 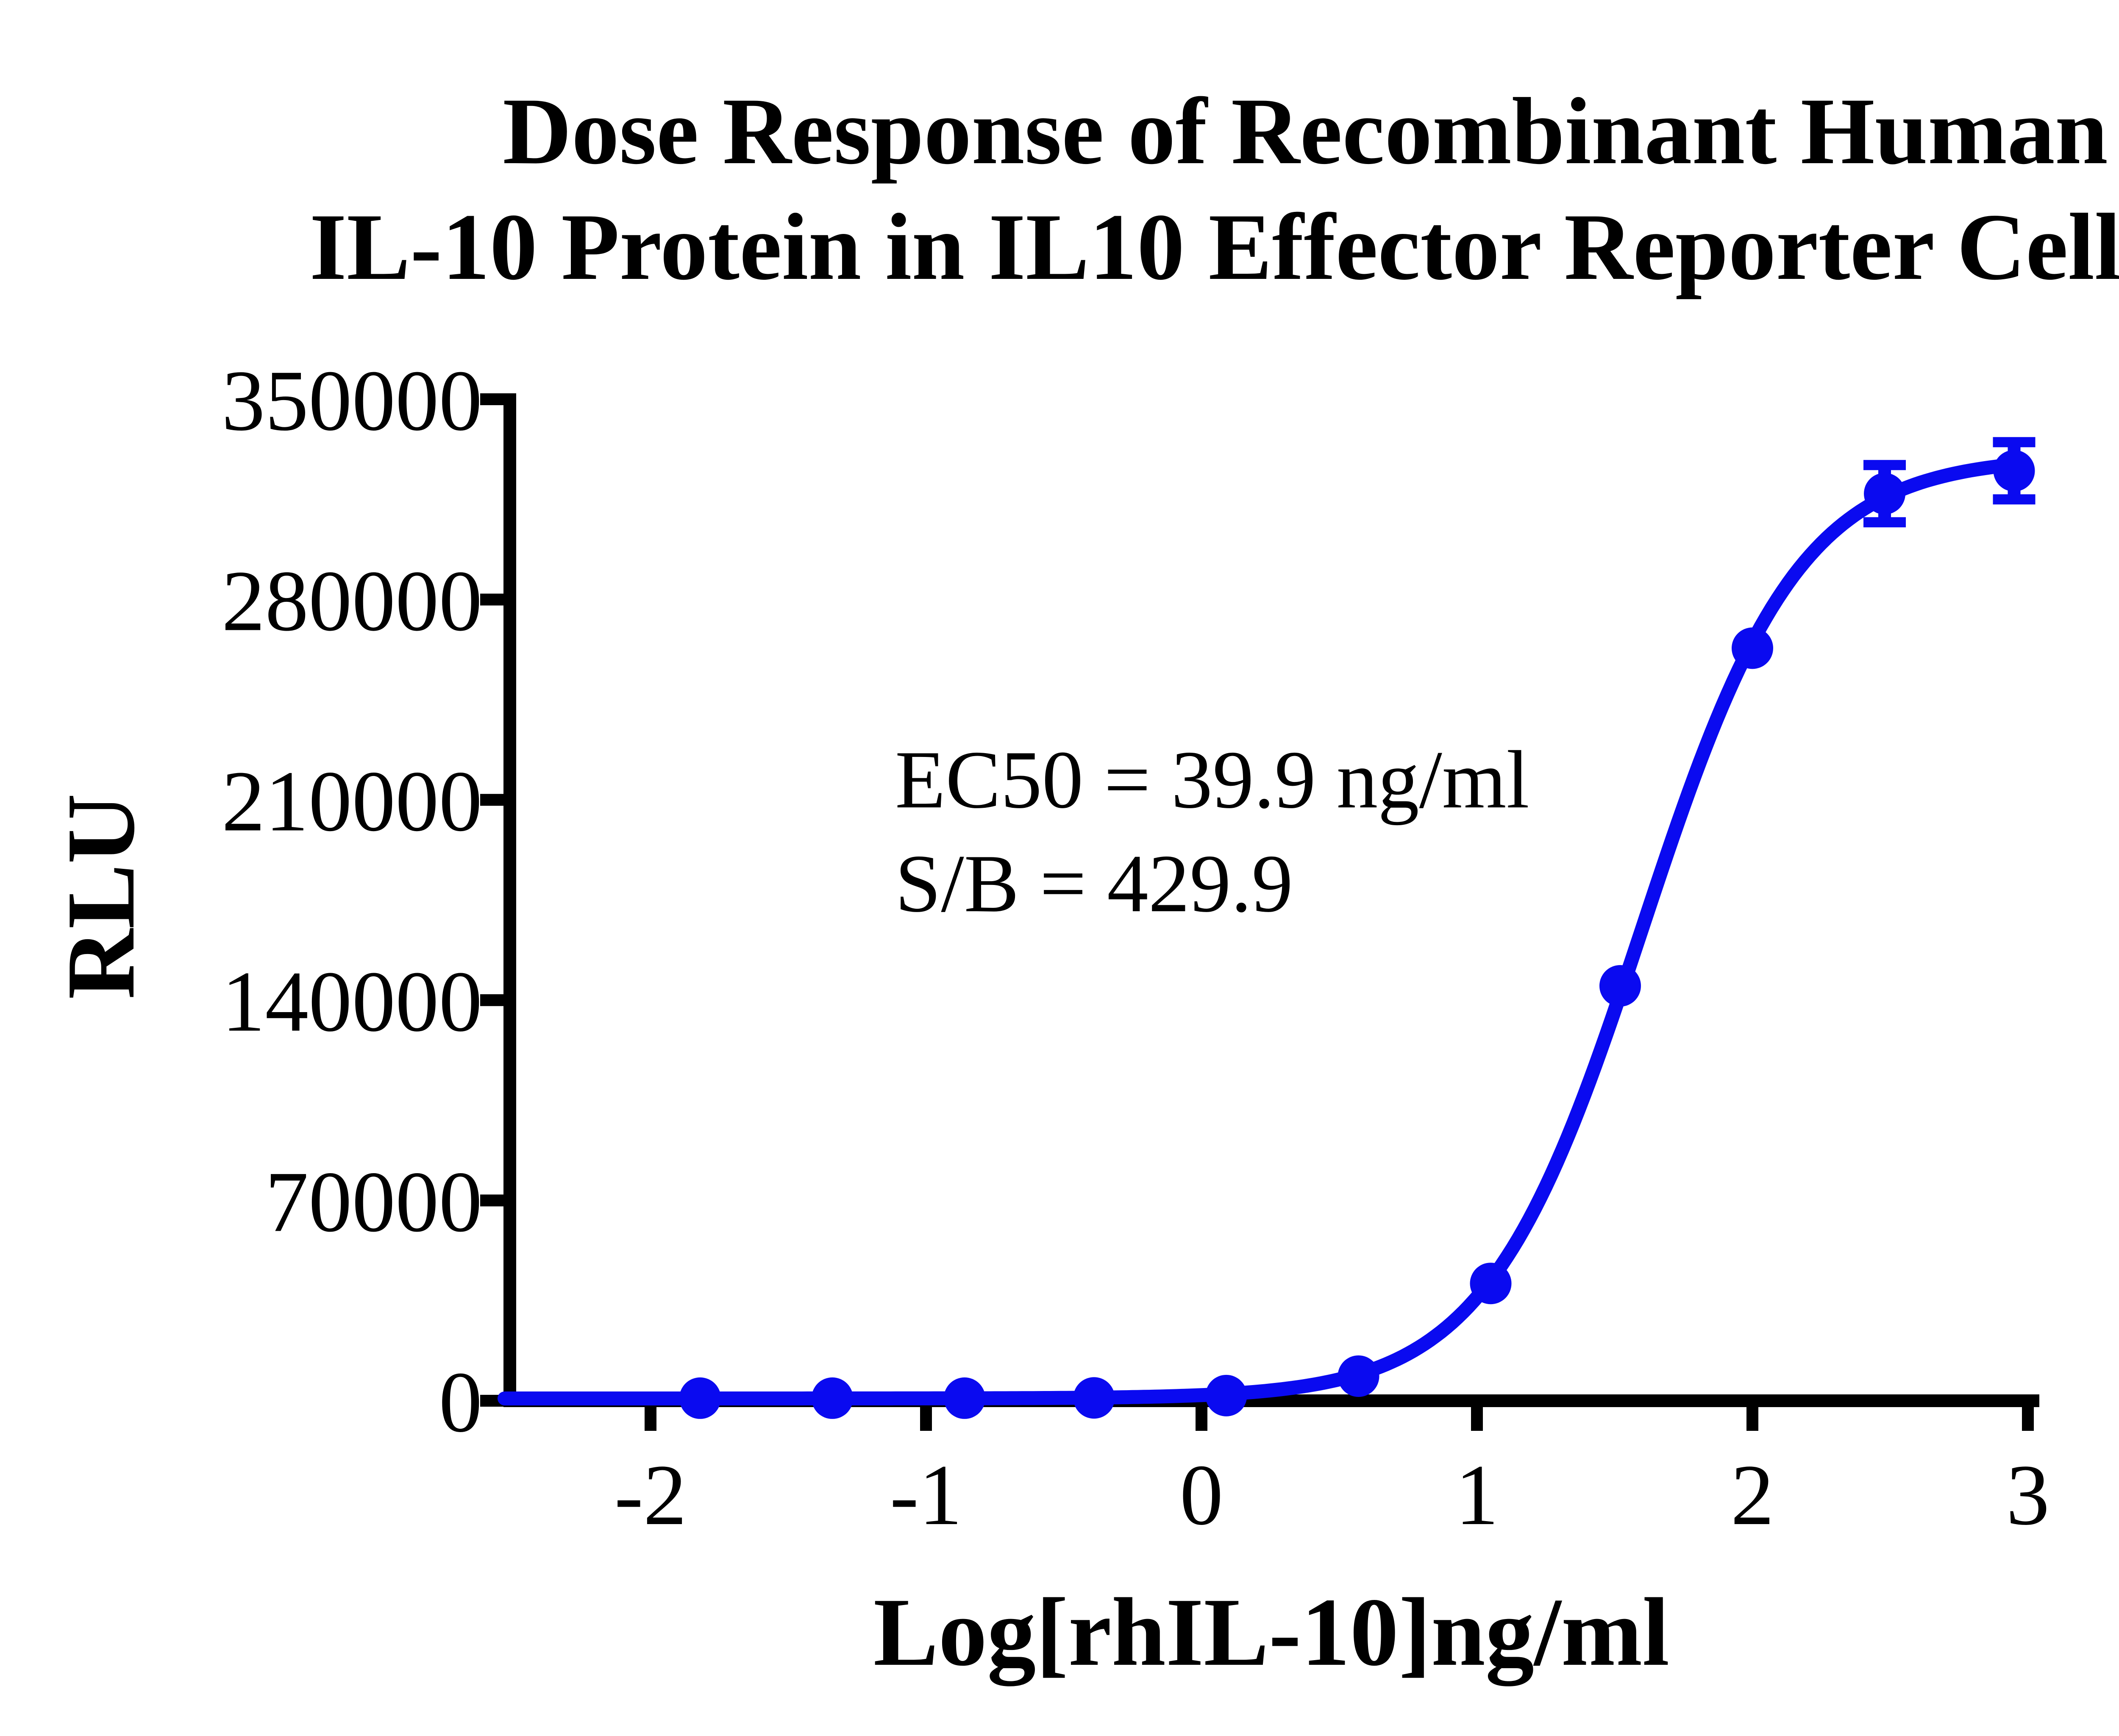 I want to click on x-axis-tick-labels: -2 -1 0 1 2 3, so click(x=1333, y=1495).